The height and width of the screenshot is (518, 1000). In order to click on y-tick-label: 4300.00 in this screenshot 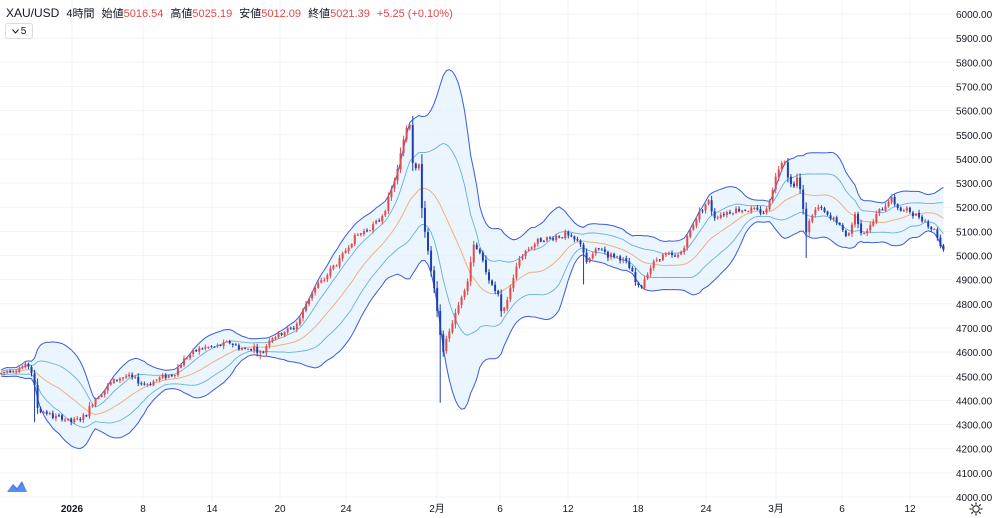, I will do `click(974, 426)`.